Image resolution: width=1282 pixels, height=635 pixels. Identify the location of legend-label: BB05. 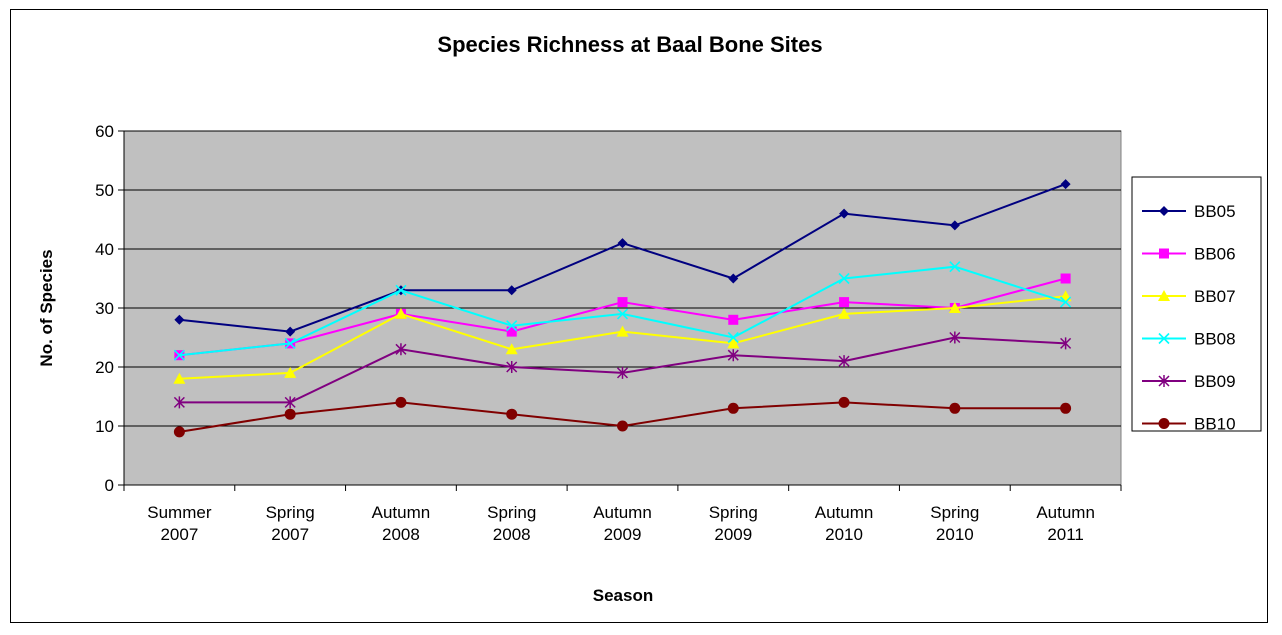
(1215, 211).